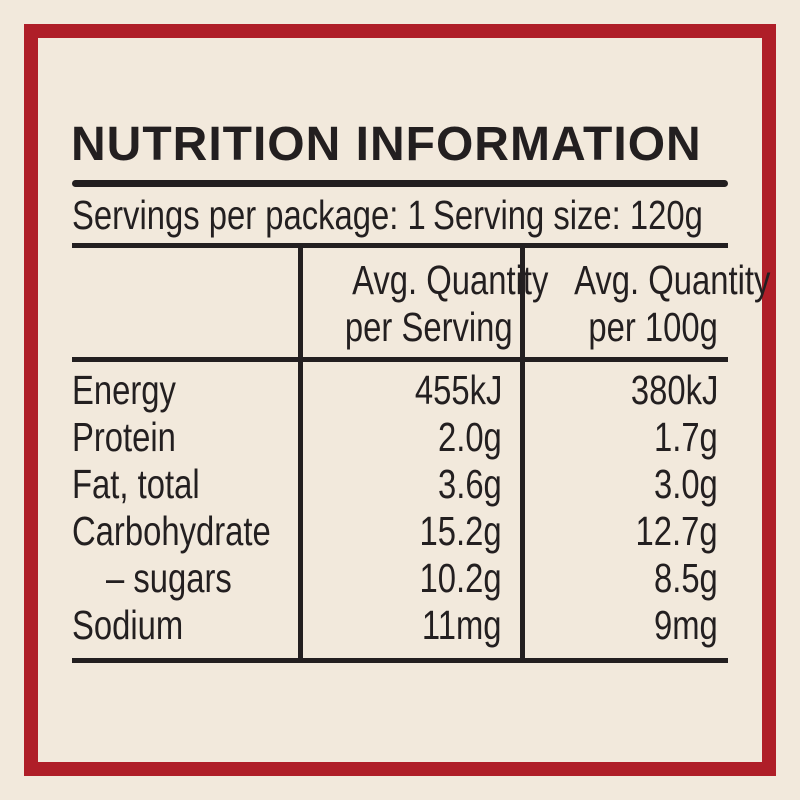 The width and height of the screenshot is (800, 800). What do you see at coordinates (568, 215) in the screenshot?
I see `serving-size-value: Serving size: 120g` at bounding box center [568, 215].